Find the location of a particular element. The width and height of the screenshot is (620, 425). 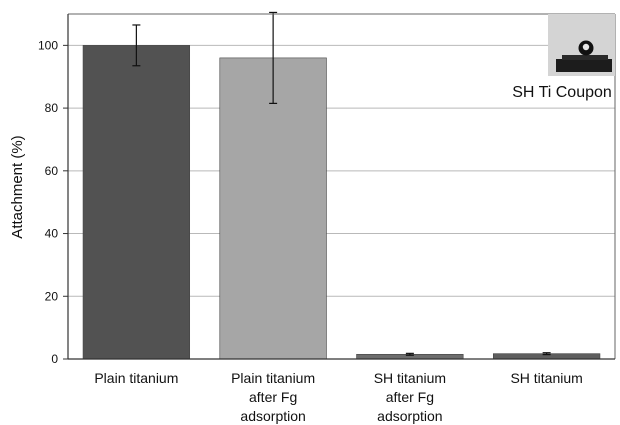

x-tick-label: Plain titanium after Fg adsorption is located at coordinates (273, 397).